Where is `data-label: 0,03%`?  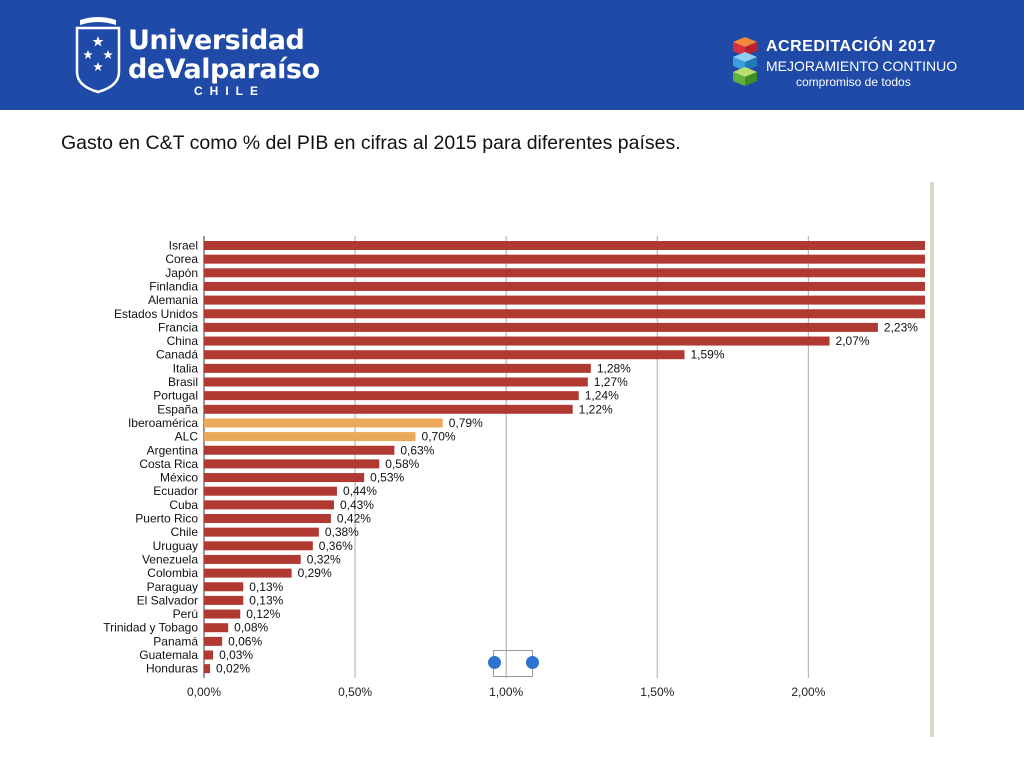 data-label: 0,03% is located at coordinates (236, 655).